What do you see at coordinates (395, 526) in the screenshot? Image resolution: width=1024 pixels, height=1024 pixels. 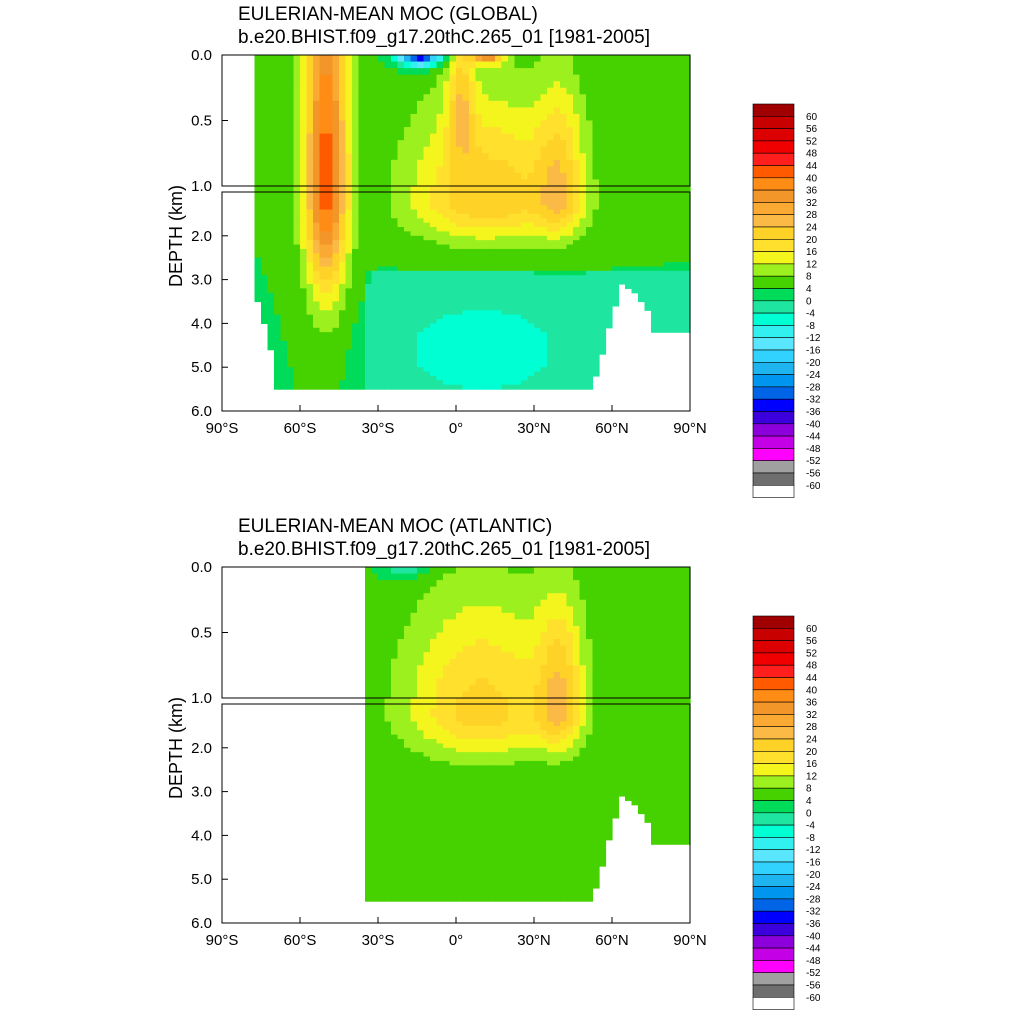 I see `panel-title-atlantic: EULERIAN-MEAN MOC (ATLANTIC)` at bounding box center [395, 526].